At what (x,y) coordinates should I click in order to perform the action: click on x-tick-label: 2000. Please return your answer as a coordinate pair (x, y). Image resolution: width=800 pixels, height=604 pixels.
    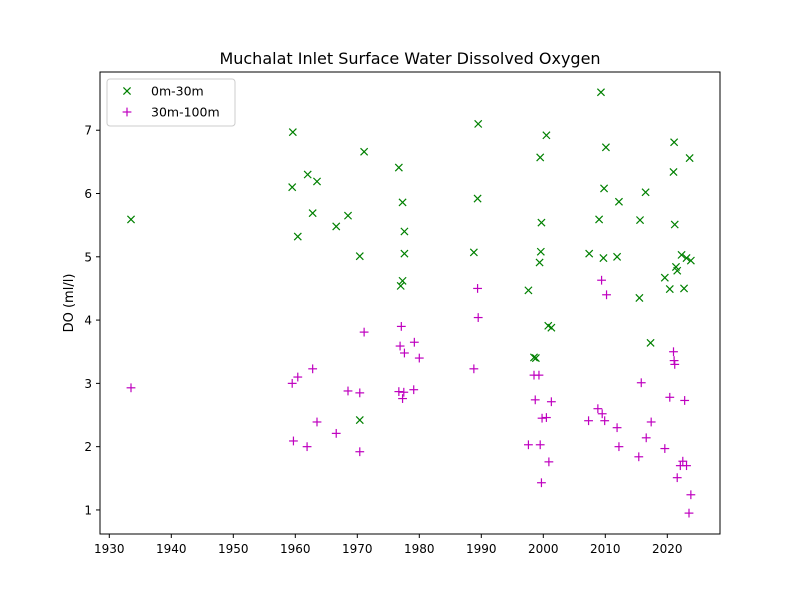
    Looking at the image, I should click on (543, 549).